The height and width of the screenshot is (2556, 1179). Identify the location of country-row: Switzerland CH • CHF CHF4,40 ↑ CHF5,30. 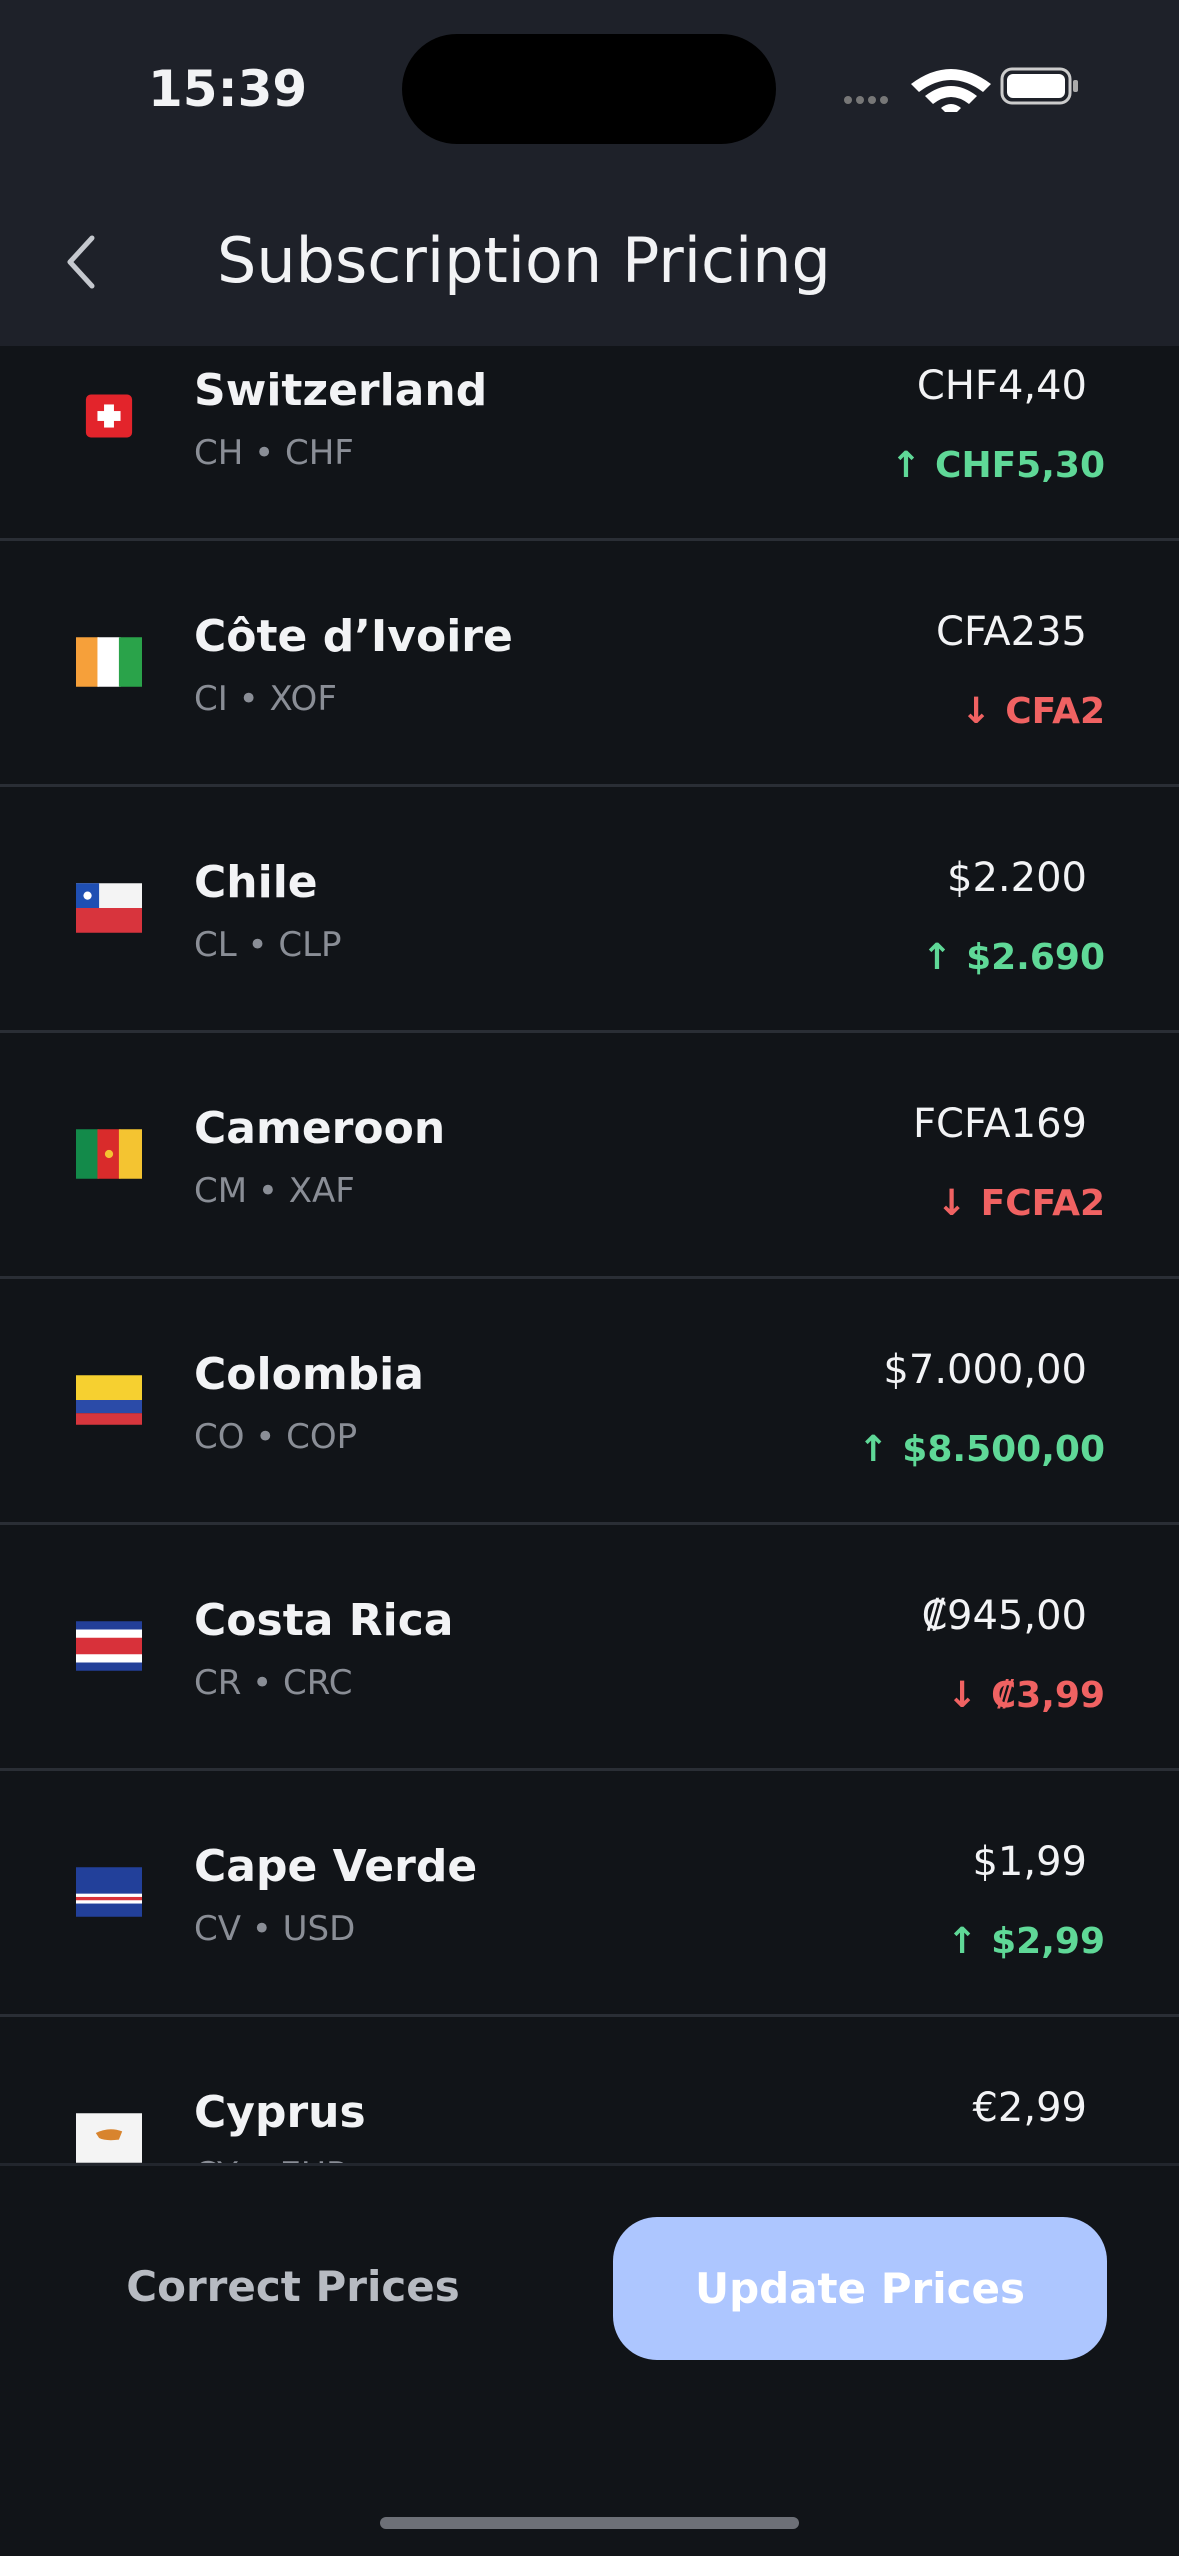
(589, 443).